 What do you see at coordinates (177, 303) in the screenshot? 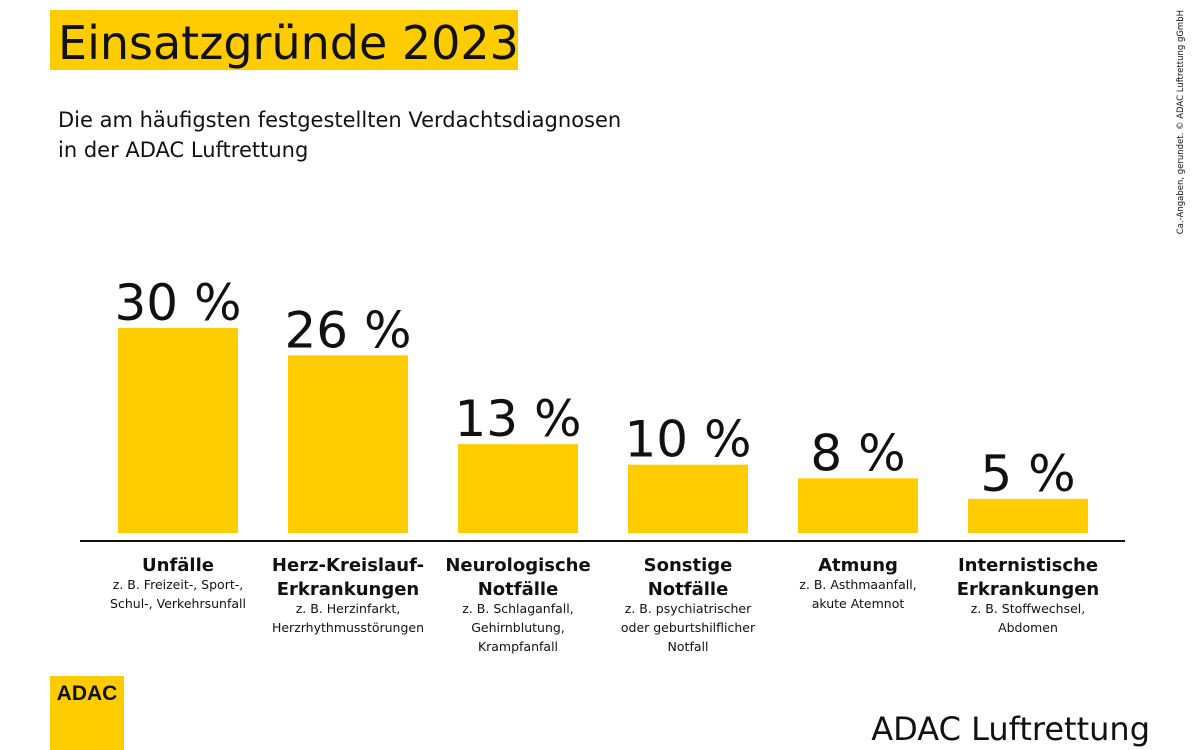
I see `value-label: 30 %` at bounding box center [177, 303].